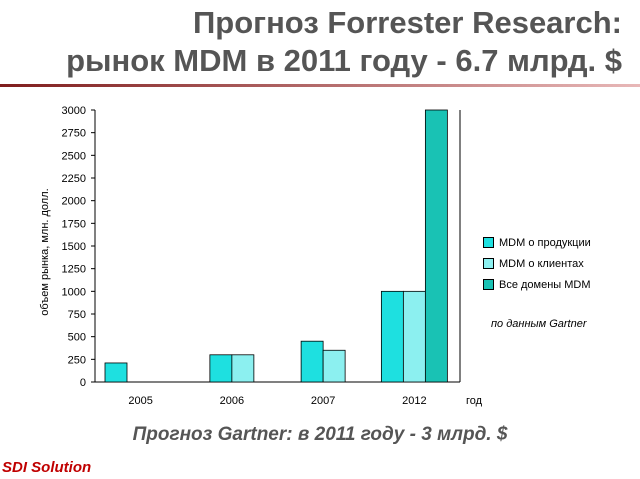  I want to click on legend-item-product: MDM о продукции, so click(537, 242).